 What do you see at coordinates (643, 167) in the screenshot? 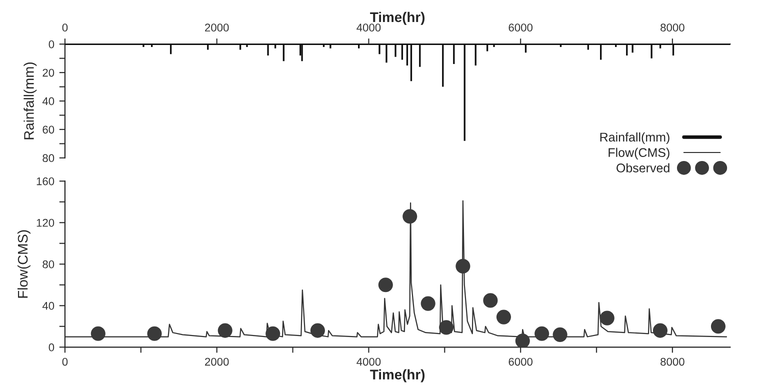
I see `legend-label: Observed` at bounding box center [643, 167].